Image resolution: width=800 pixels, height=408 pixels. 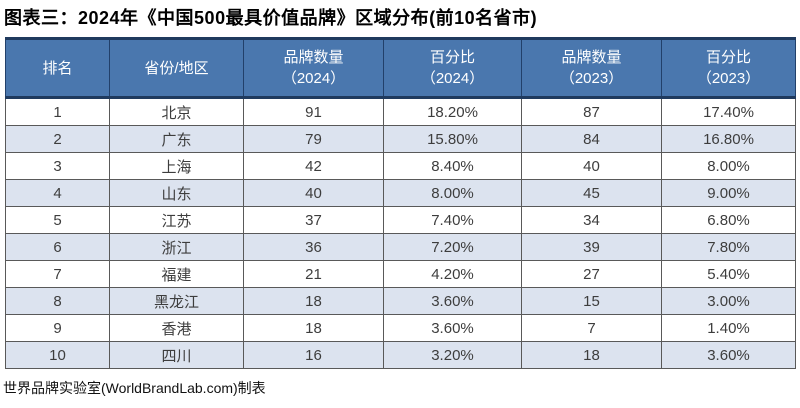 What do you see at coordinates (728, 274) in the screenshot?
I see `table-cell: 5.40%` at bounding box center [728, 274].